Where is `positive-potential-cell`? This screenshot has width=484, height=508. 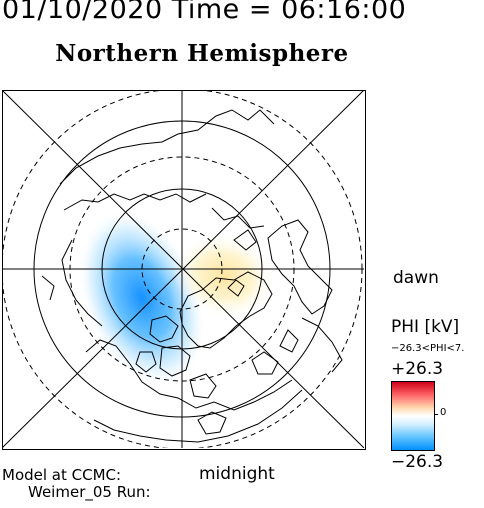 positive-potential-cell is located at coordinates (224, 276).